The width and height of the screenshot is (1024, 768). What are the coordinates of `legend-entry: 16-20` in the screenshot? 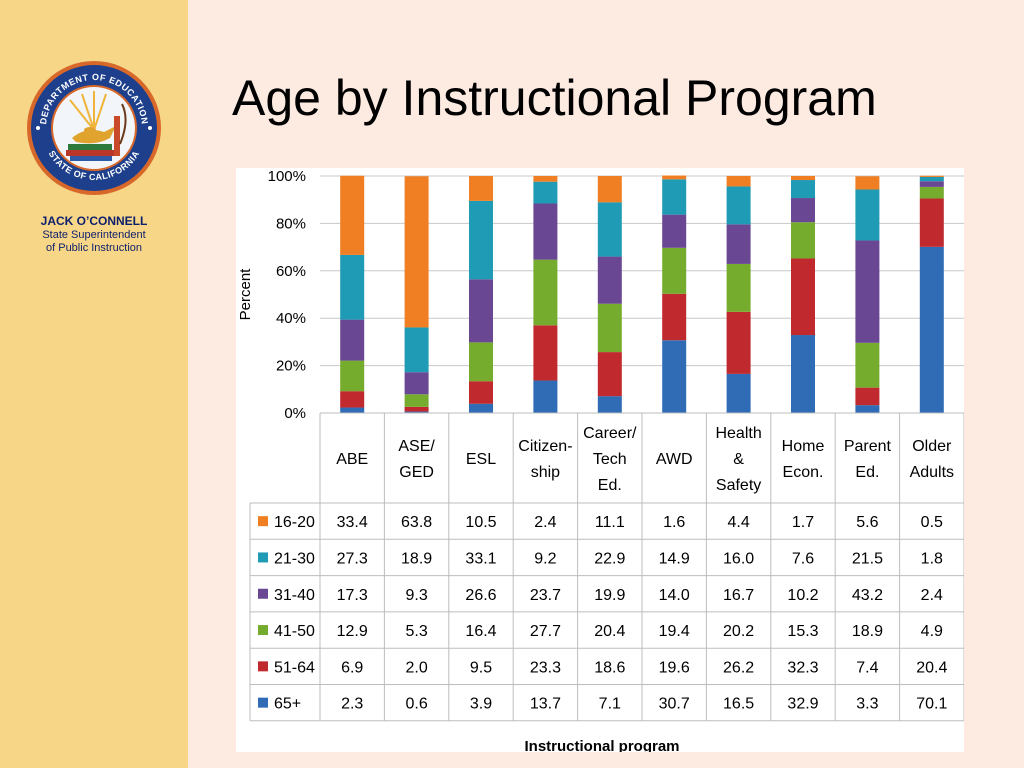 It's located at (294, 522).